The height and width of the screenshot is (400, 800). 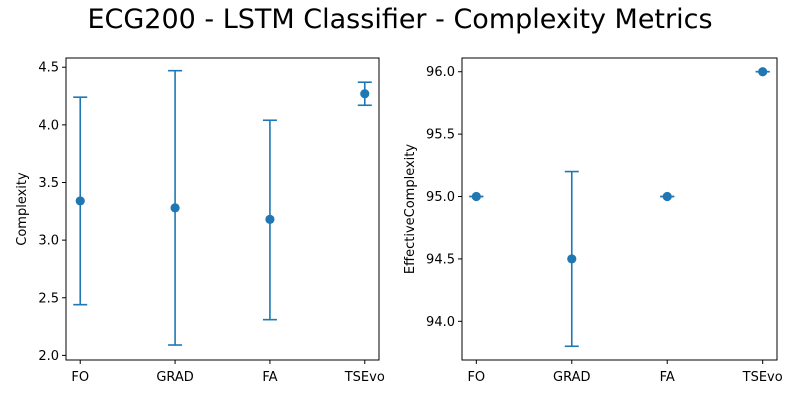 I want to click on y-tick-label: 2.5, so click(x=48, y=298).